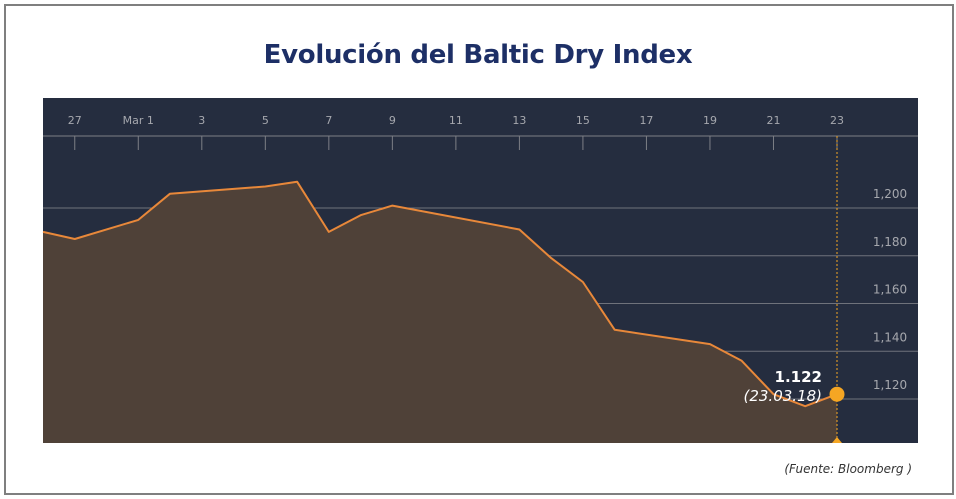 This screenshot has width=956, height=499. Describe the element at coordinates (75, 120) in the screenshot. I see `x-tick-label: 27` at that location.